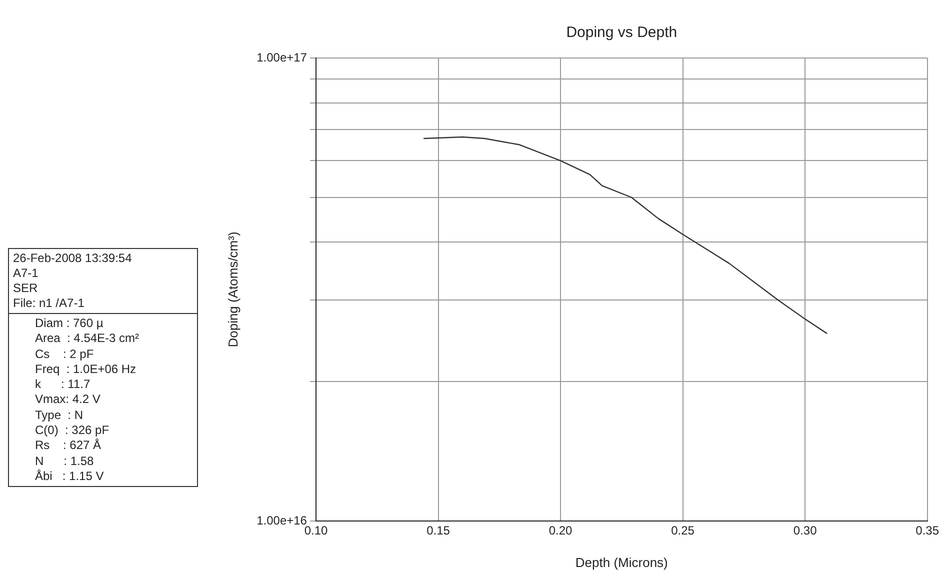 The height and width of the screenshot is (579, 942). What do you see at coordinates (64, 461) in the screenshot?
I see `text: N : 1.58` at bounding box center [64, 461].